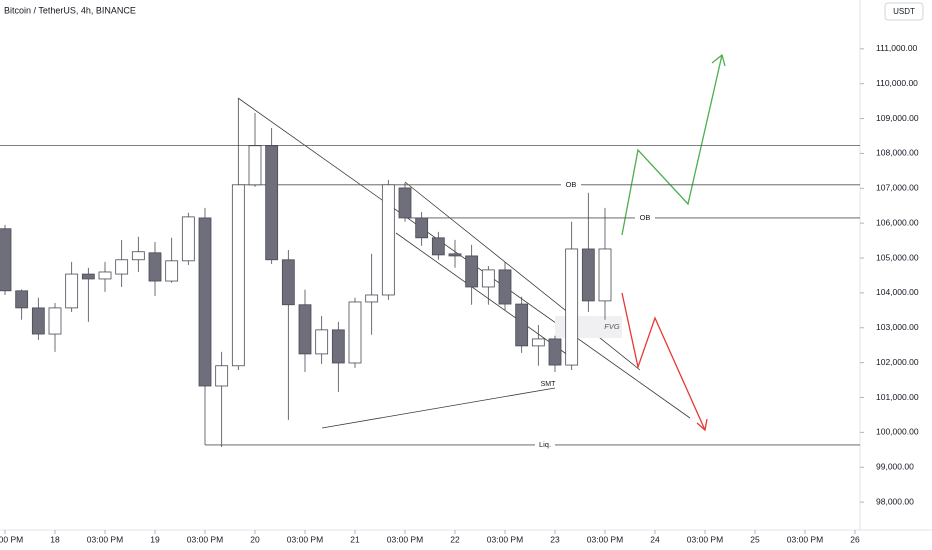 Image resolution: width=932 pixels, height=550 pixels. Describe the element at coordinates (545, 444) in the screenshot. I see `level-label: Liq.` at that location.